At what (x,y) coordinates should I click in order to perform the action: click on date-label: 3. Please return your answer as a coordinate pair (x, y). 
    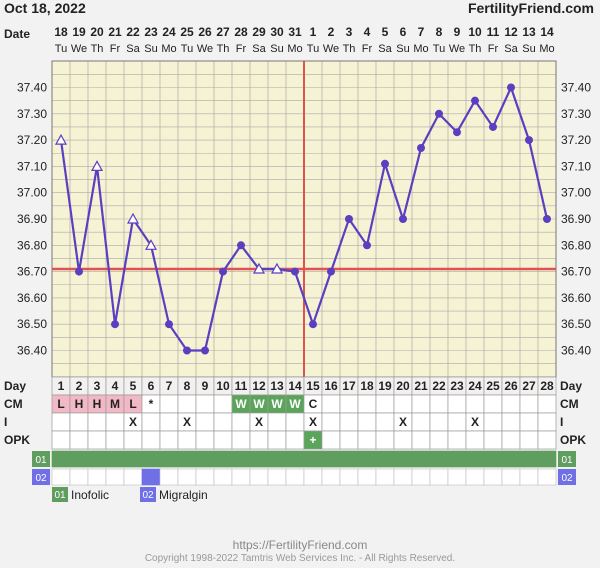
    Looking at the image, I should click on (349, 32).